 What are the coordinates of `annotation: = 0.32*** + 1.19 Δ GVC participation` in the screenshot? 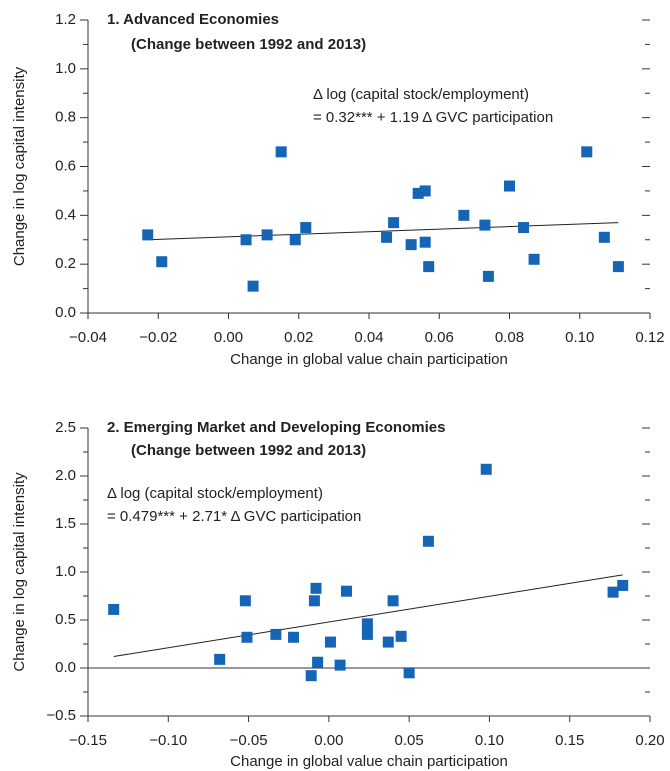 It's located at (433, 117).